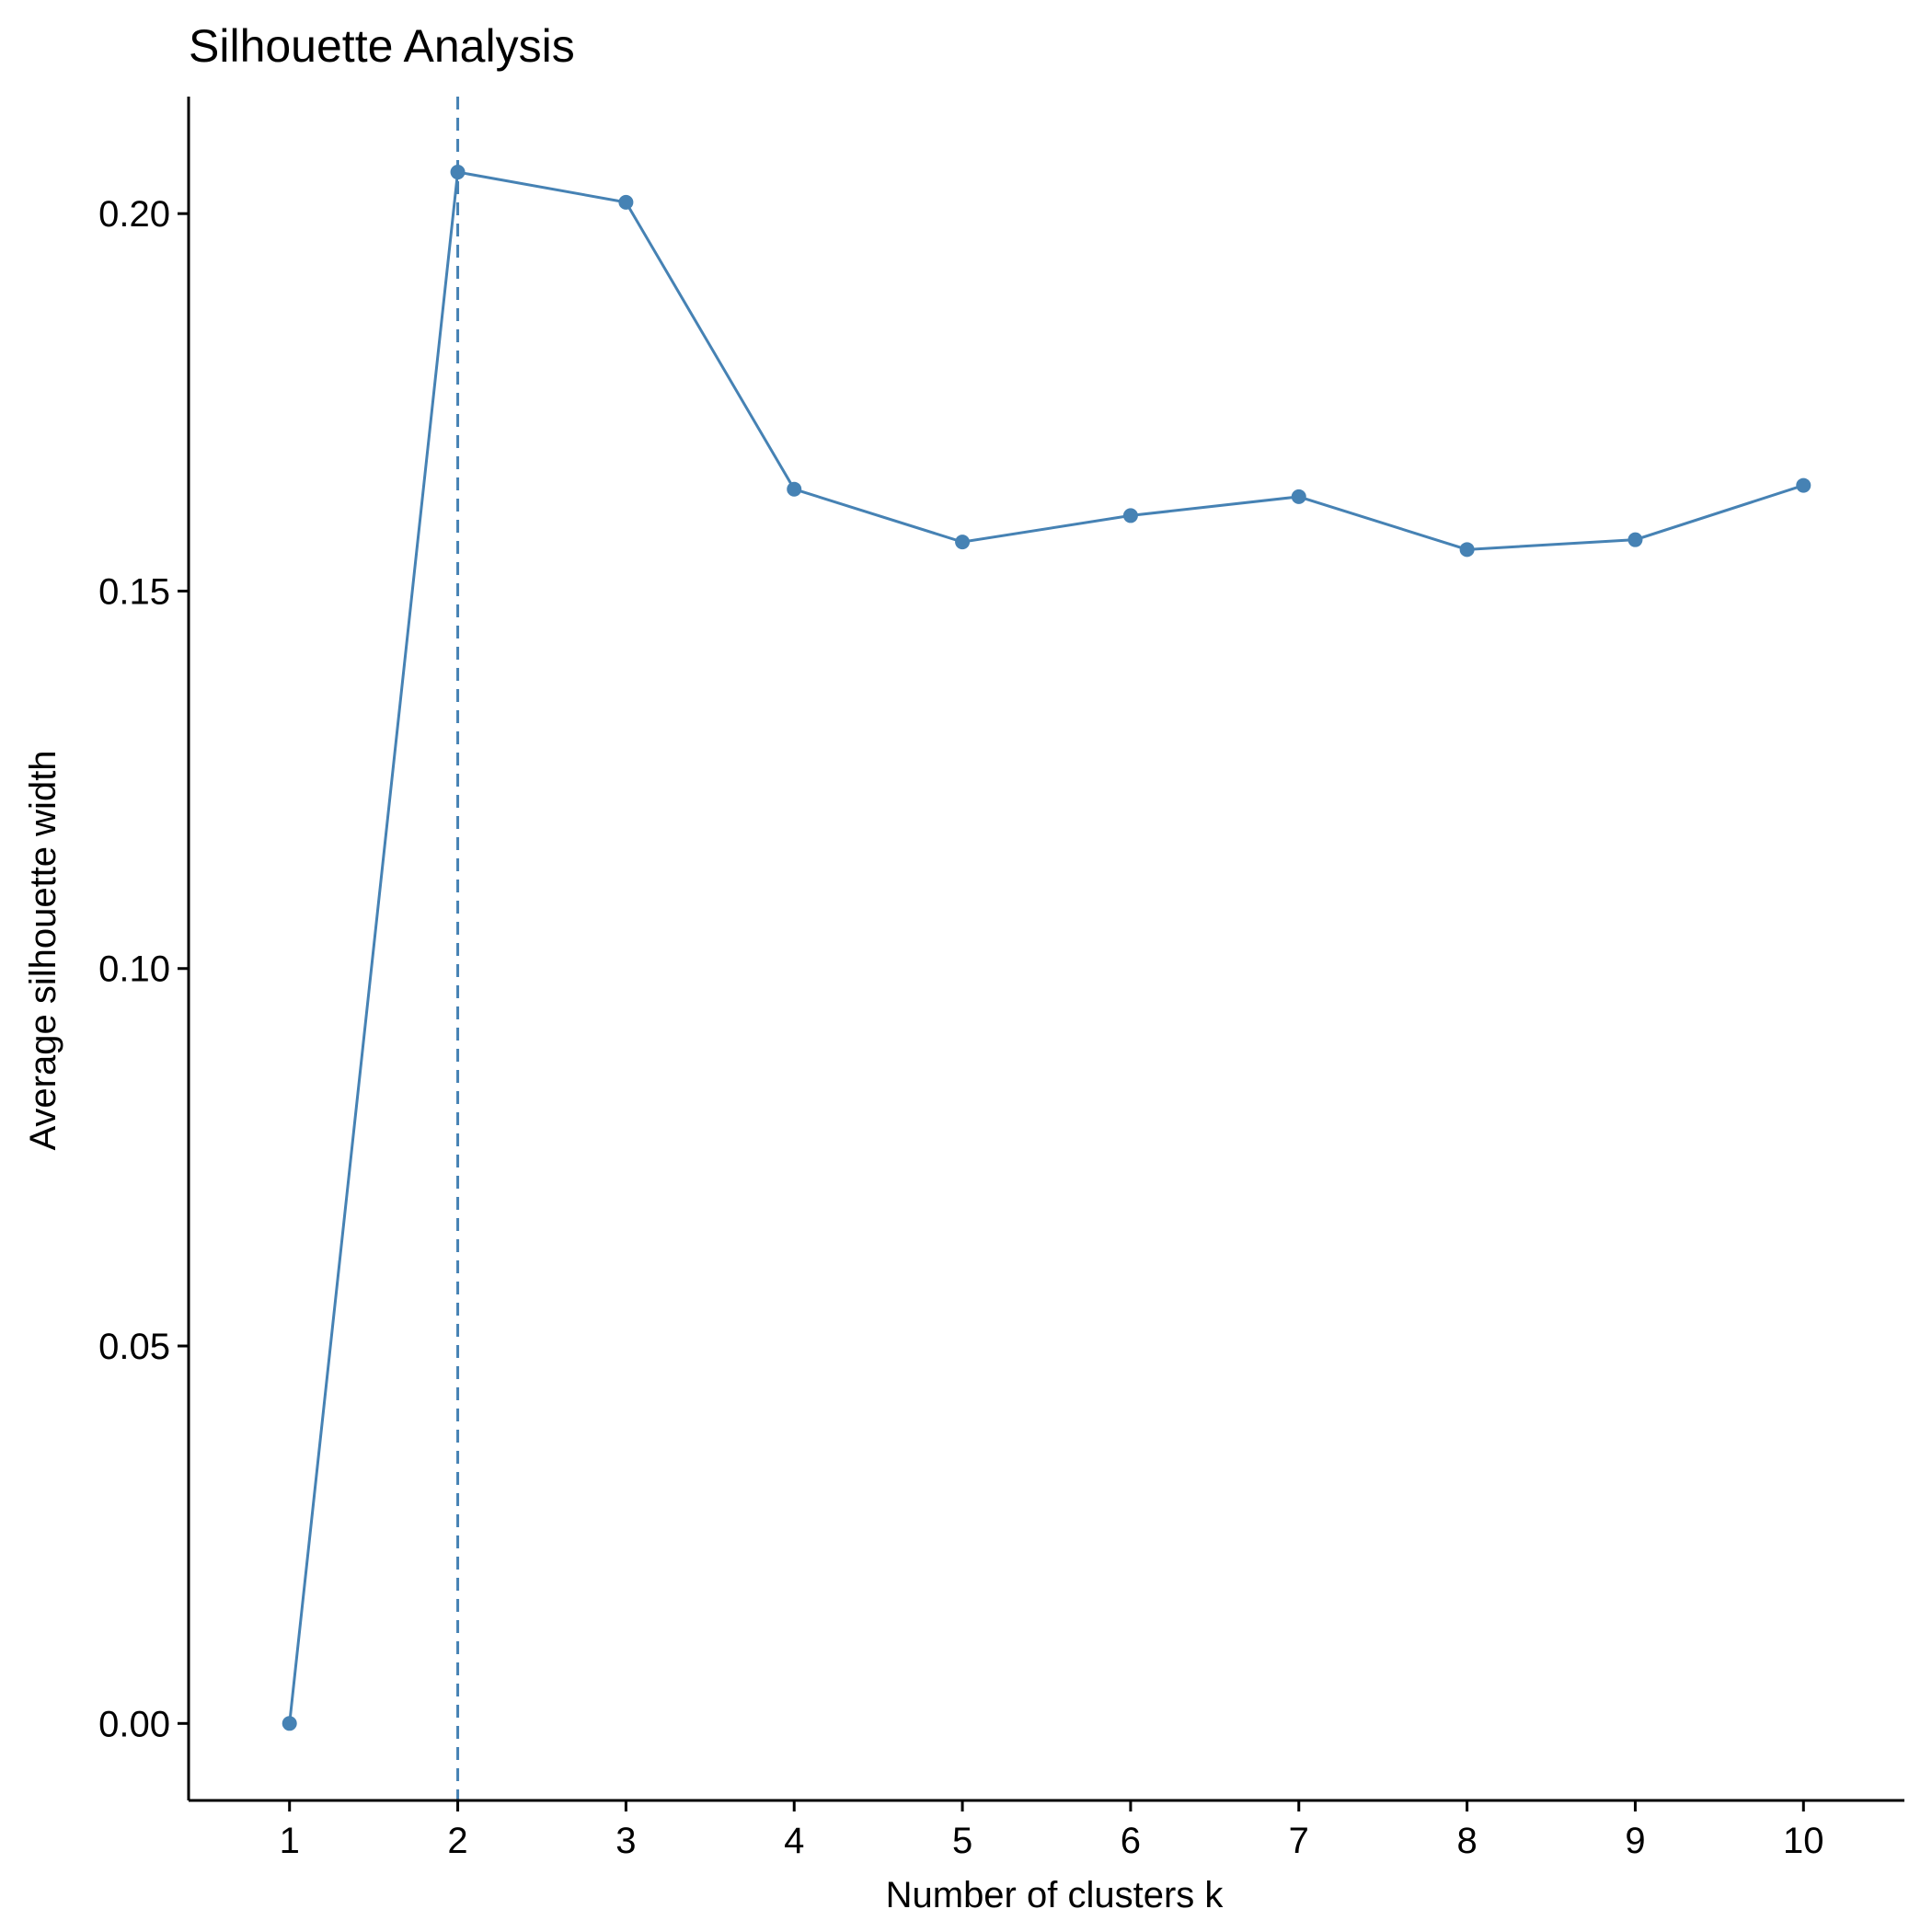  Describe the element at coordinates (43, 950) in the screenshot. I see `y-axis-label: Average silhouette width` at that location.